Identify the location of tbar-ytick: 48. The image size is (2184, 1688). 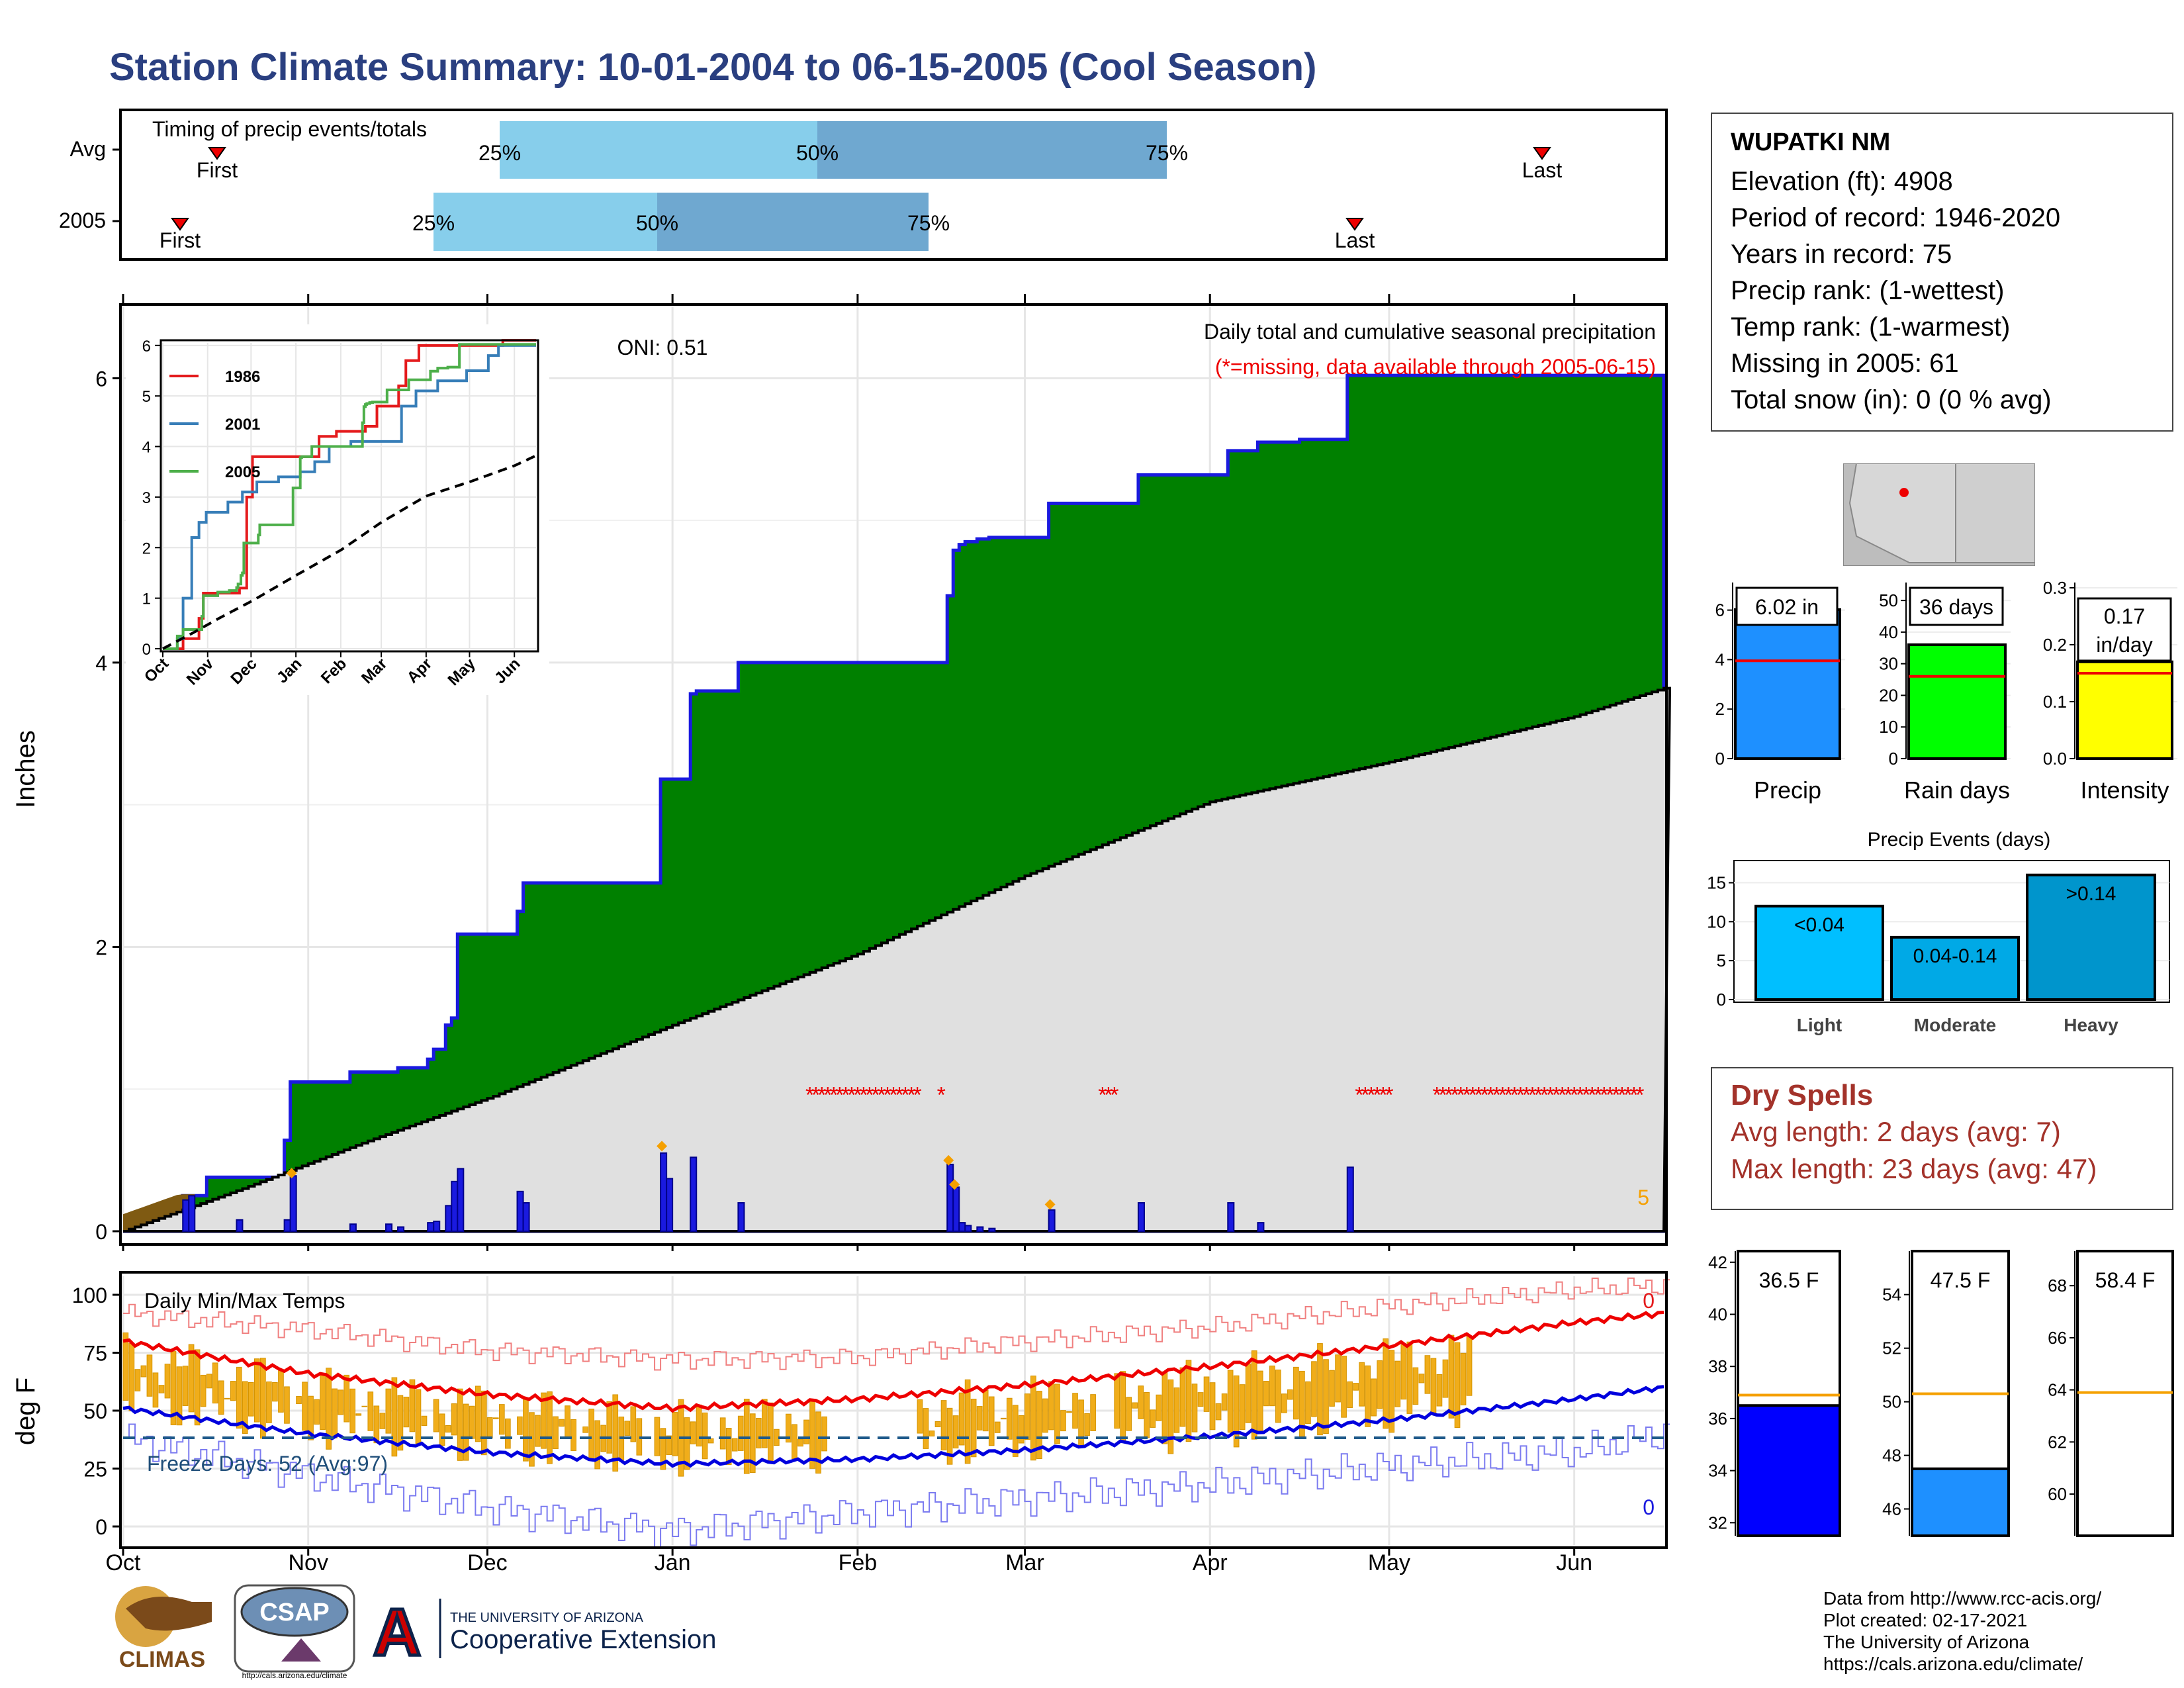
(1891, 1456).